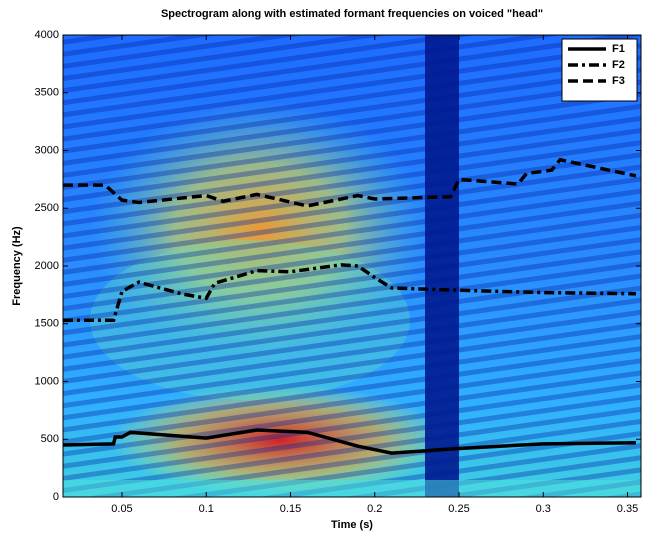 The width and height of the screenshot is (655, 534). What do you see at coordinates (290, 509) in the screenshot?
I see `x-tick-label: 0.15` at bounding box center [290, 509].